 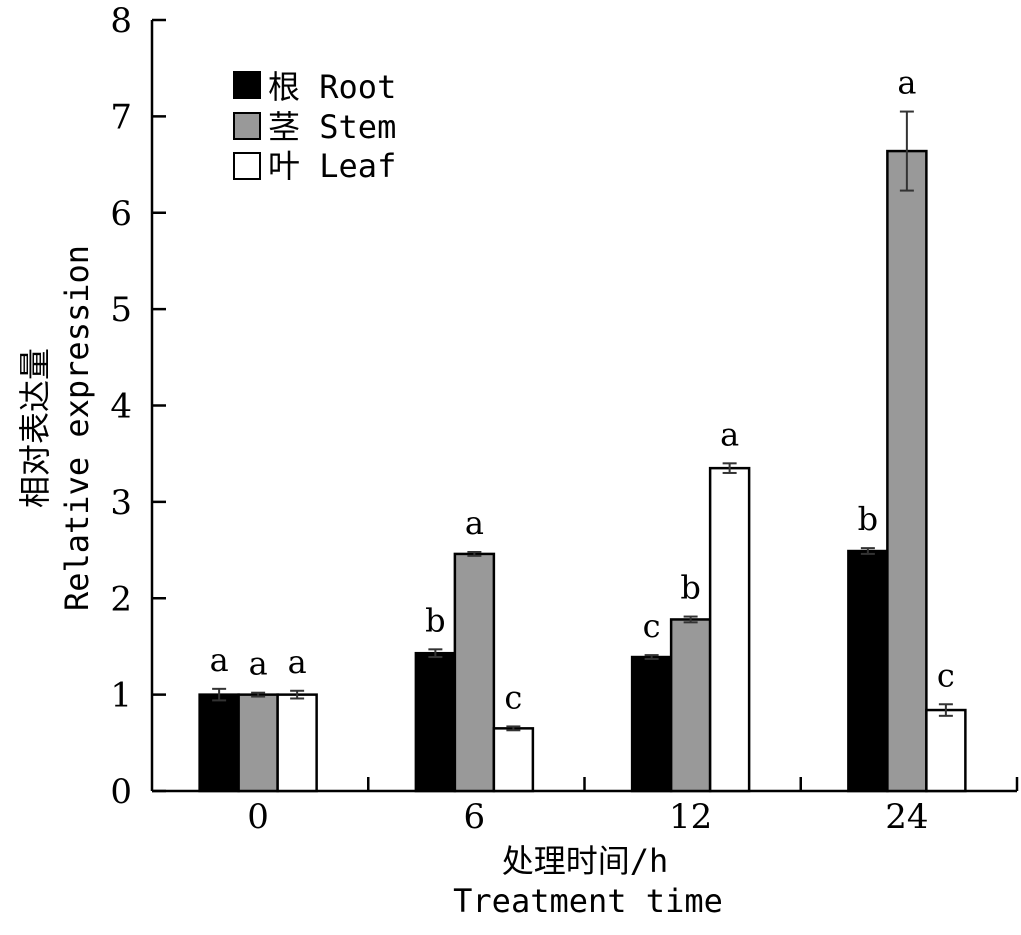 I want to click on legend-swatch-root, so click(x=247, y=85).